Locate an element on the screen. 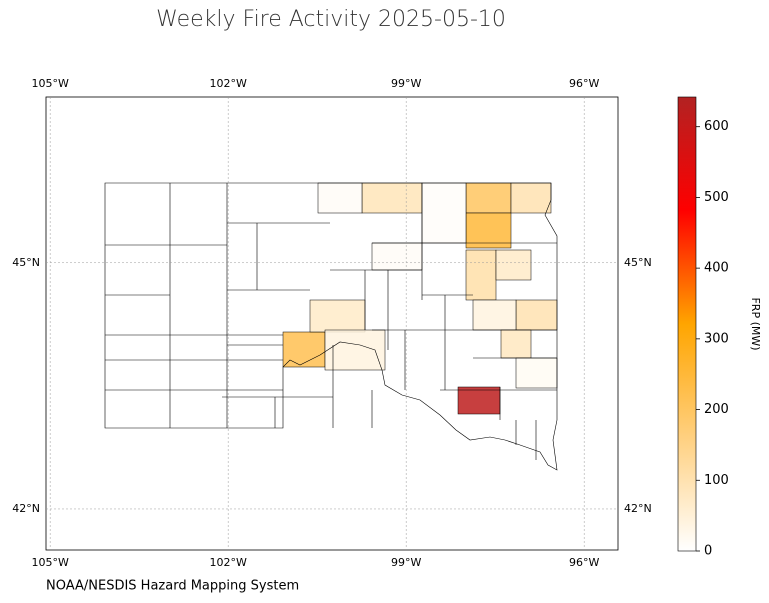 The width and height of the screenshot is (769, 603). colorbar-tick-label: 0 is located at coordinates (708, 551).